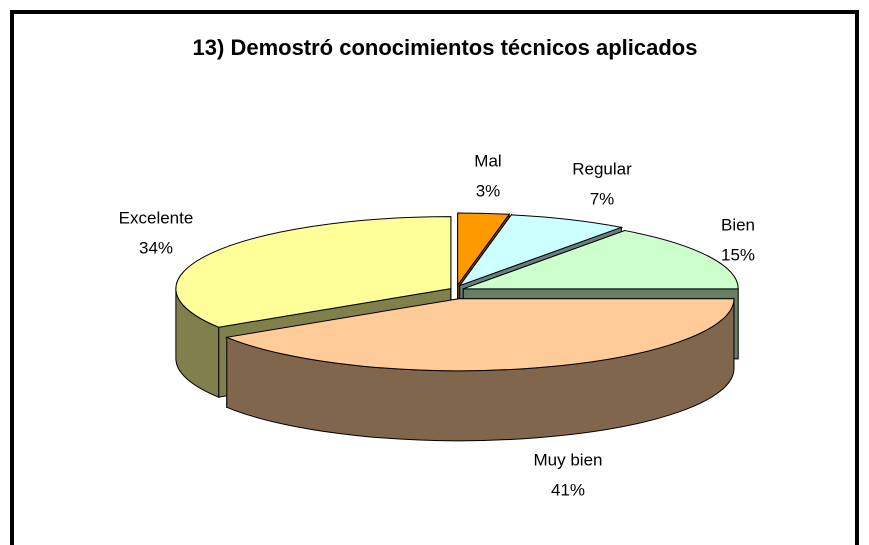  I want to click on slice-label: Bien, so click(738, 224).